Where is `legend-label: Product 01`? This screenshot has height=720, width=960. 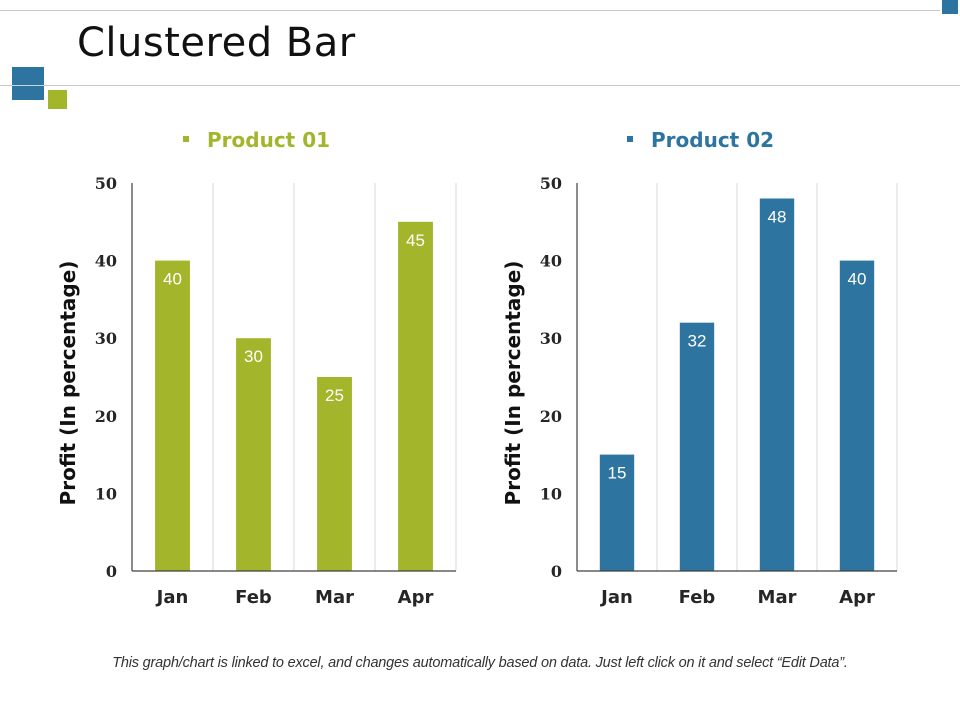 legend-label: Product 01 is located at coordinates (269, 140).